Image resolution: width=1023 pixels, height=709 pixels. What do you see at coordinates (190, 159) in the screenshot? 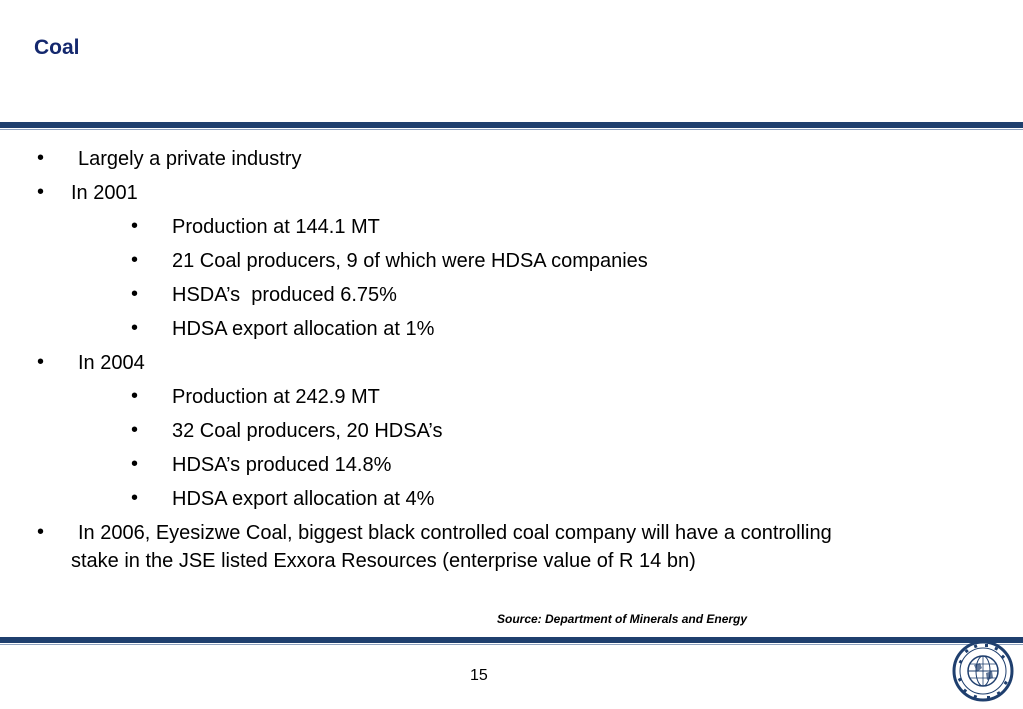
I see `bullet-private-industry: Largely a private industry` at bounding box center [190, 159].